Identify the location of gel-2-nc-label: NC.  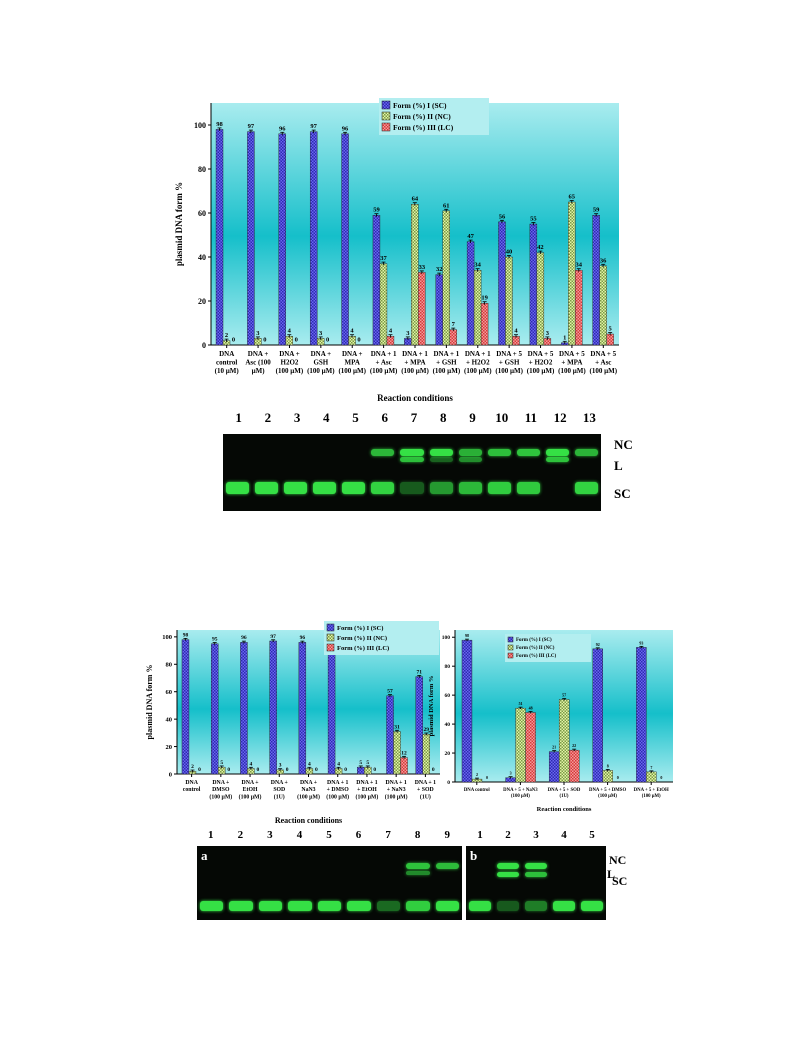
(618, 860).